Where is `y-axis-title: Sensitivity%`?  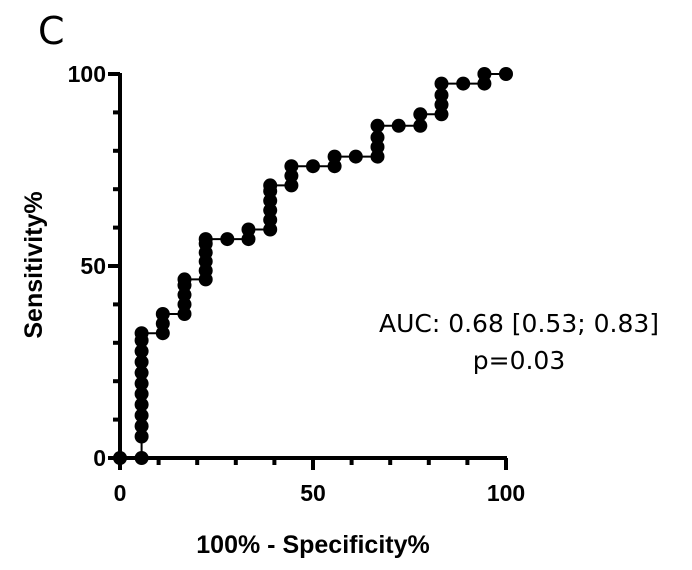 y-axis-title: Sensitivity% is located at coordinates (34, 264).